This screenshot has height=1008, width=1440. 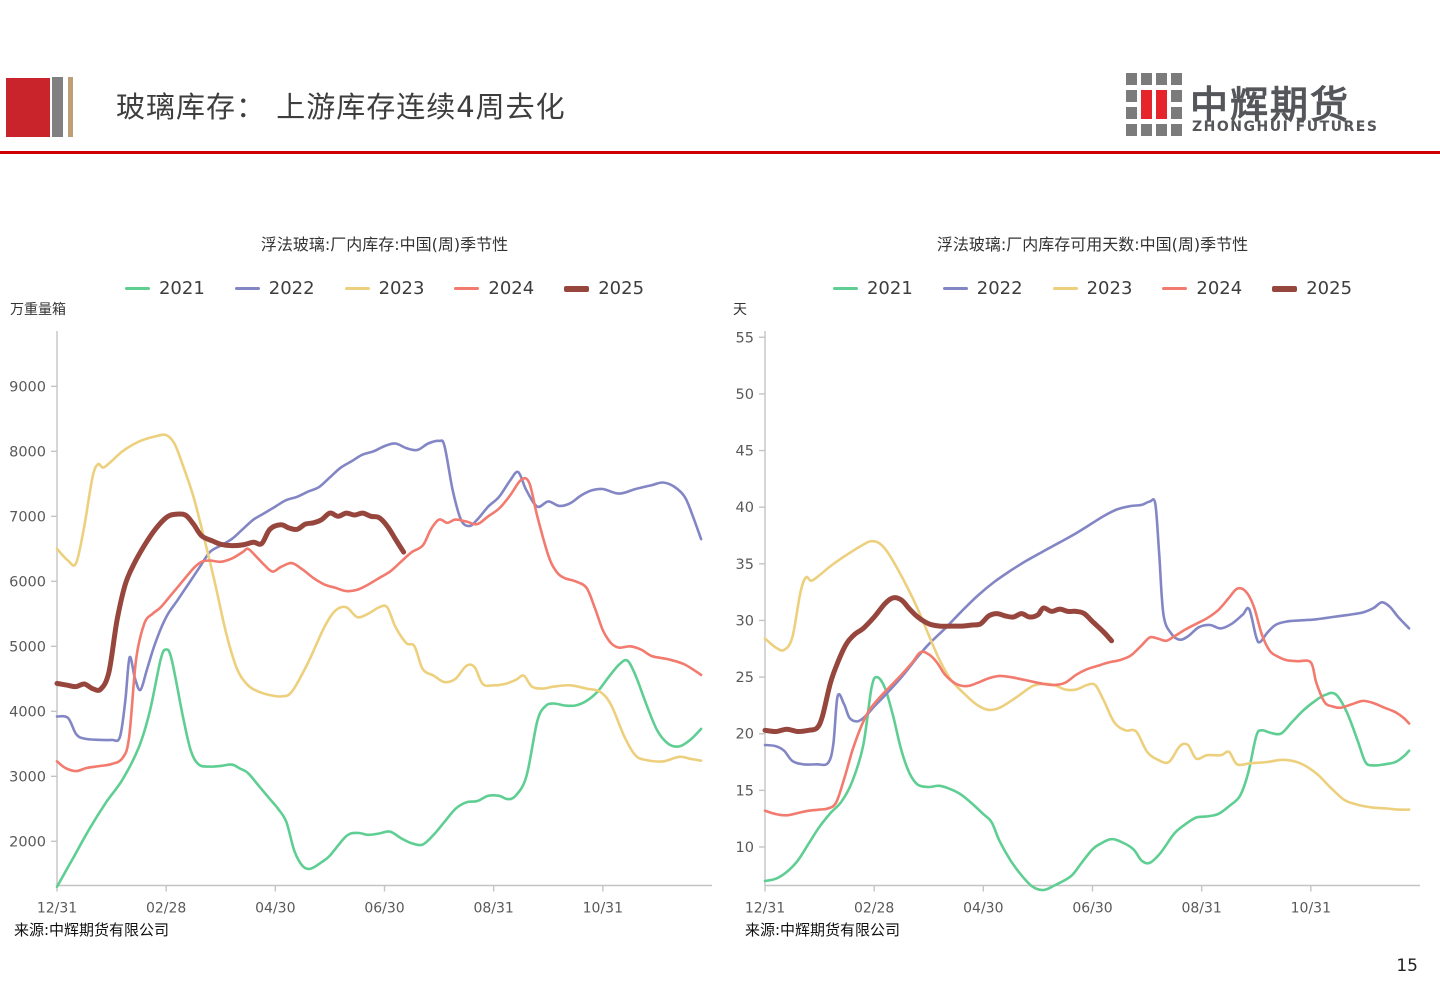 What do you see at coordinates (27, 647) in the screenshot?
I see `y-tick-label: 5000` at bounding box center [27, 647].